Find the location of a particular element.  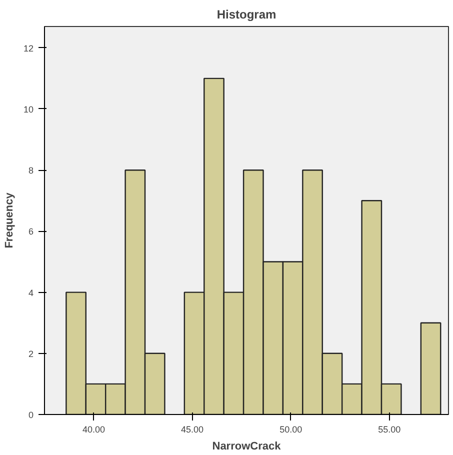

x-tick-label: 50.00 is located at coordinates (291, 429).